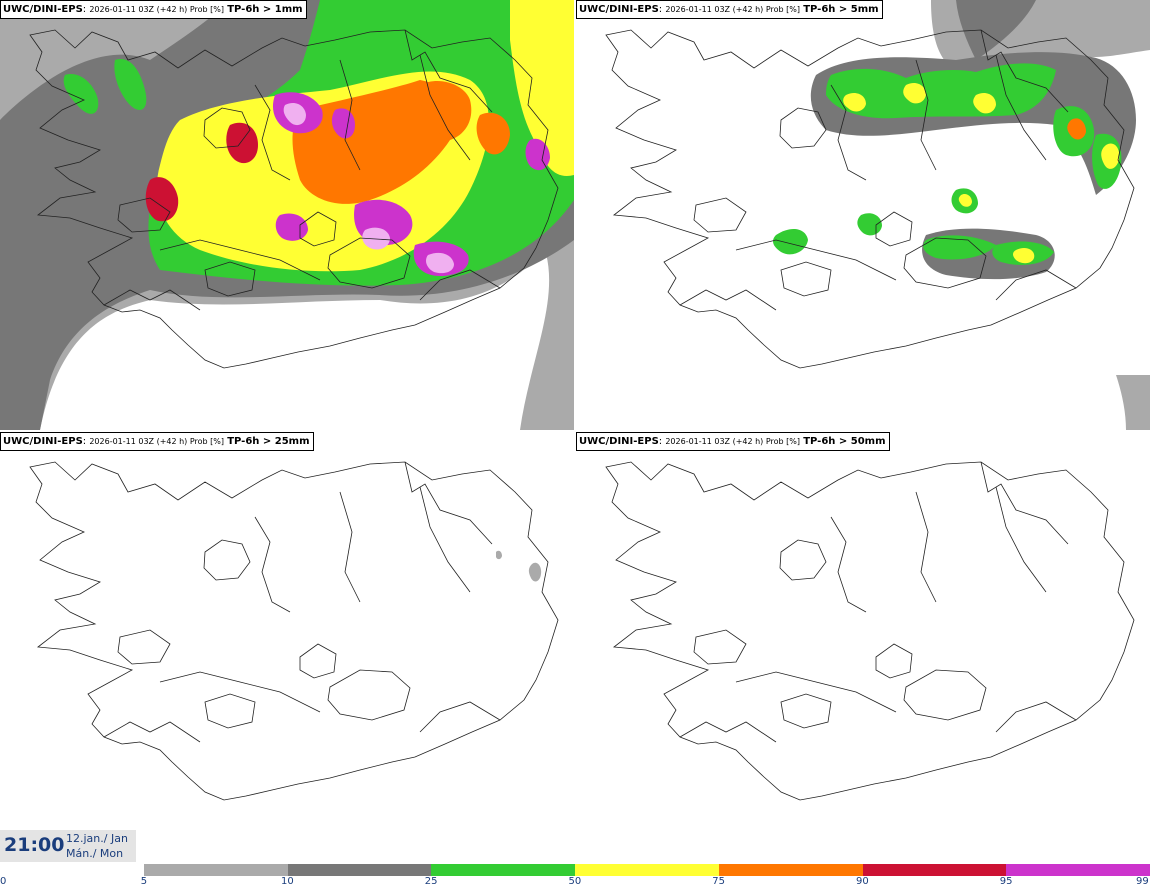  What do you see at coordinates (862, 881) in the screenshot?
I see `color-scale-tick-label: 90` at bounding box center [862, 881].